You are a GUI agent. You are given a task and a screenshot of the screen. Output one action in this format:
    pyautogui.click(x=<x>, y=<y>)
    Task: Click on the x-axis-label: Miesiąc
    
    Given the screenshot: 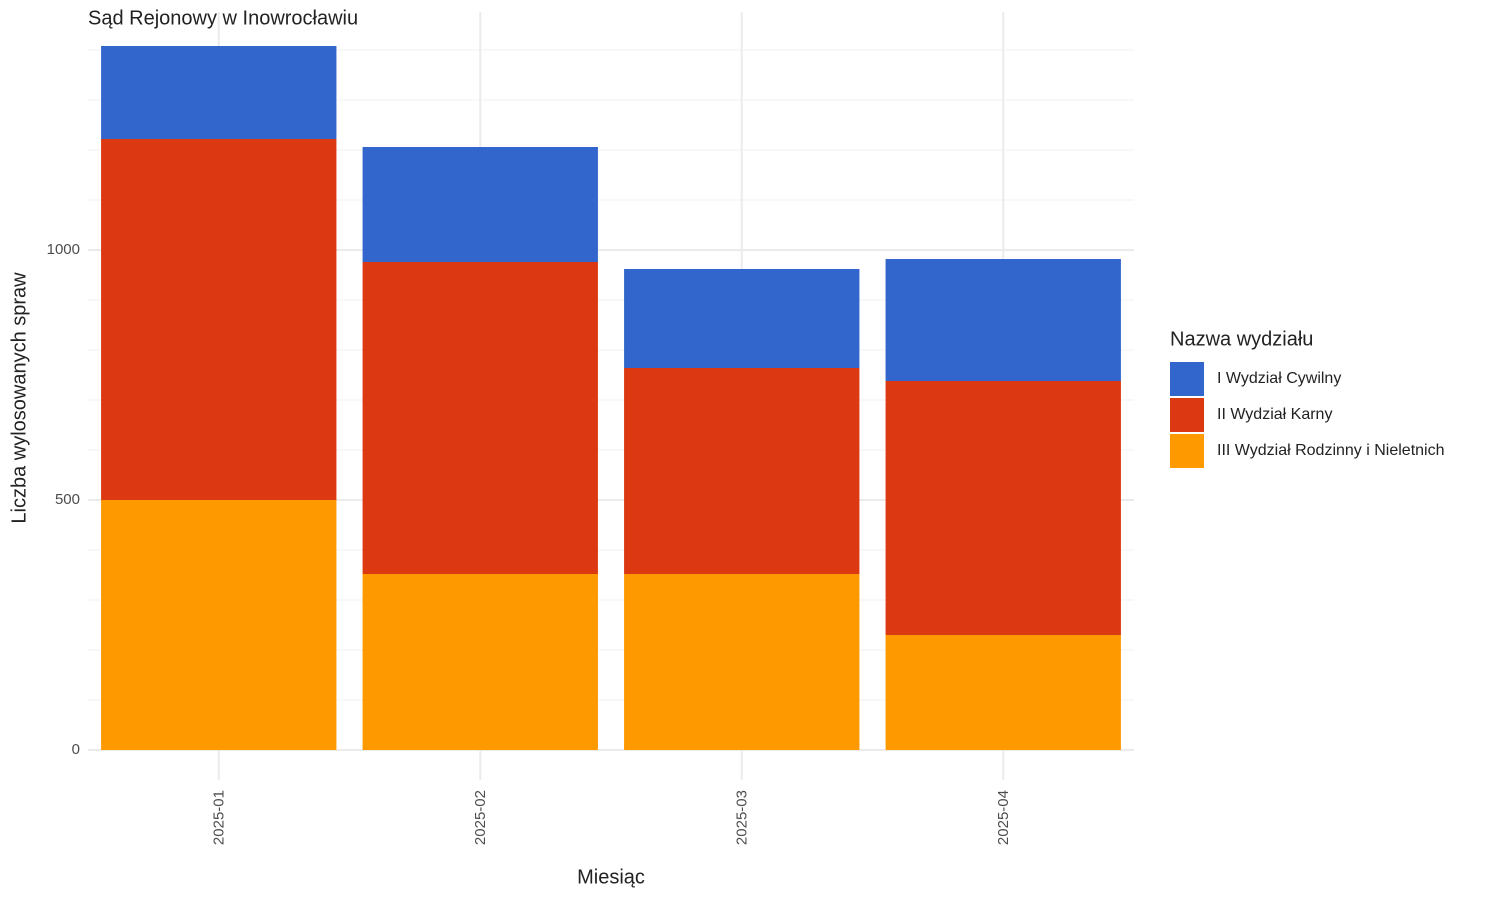 What is the action you would take?
    pyautogui.click(x=611, y=877)
    